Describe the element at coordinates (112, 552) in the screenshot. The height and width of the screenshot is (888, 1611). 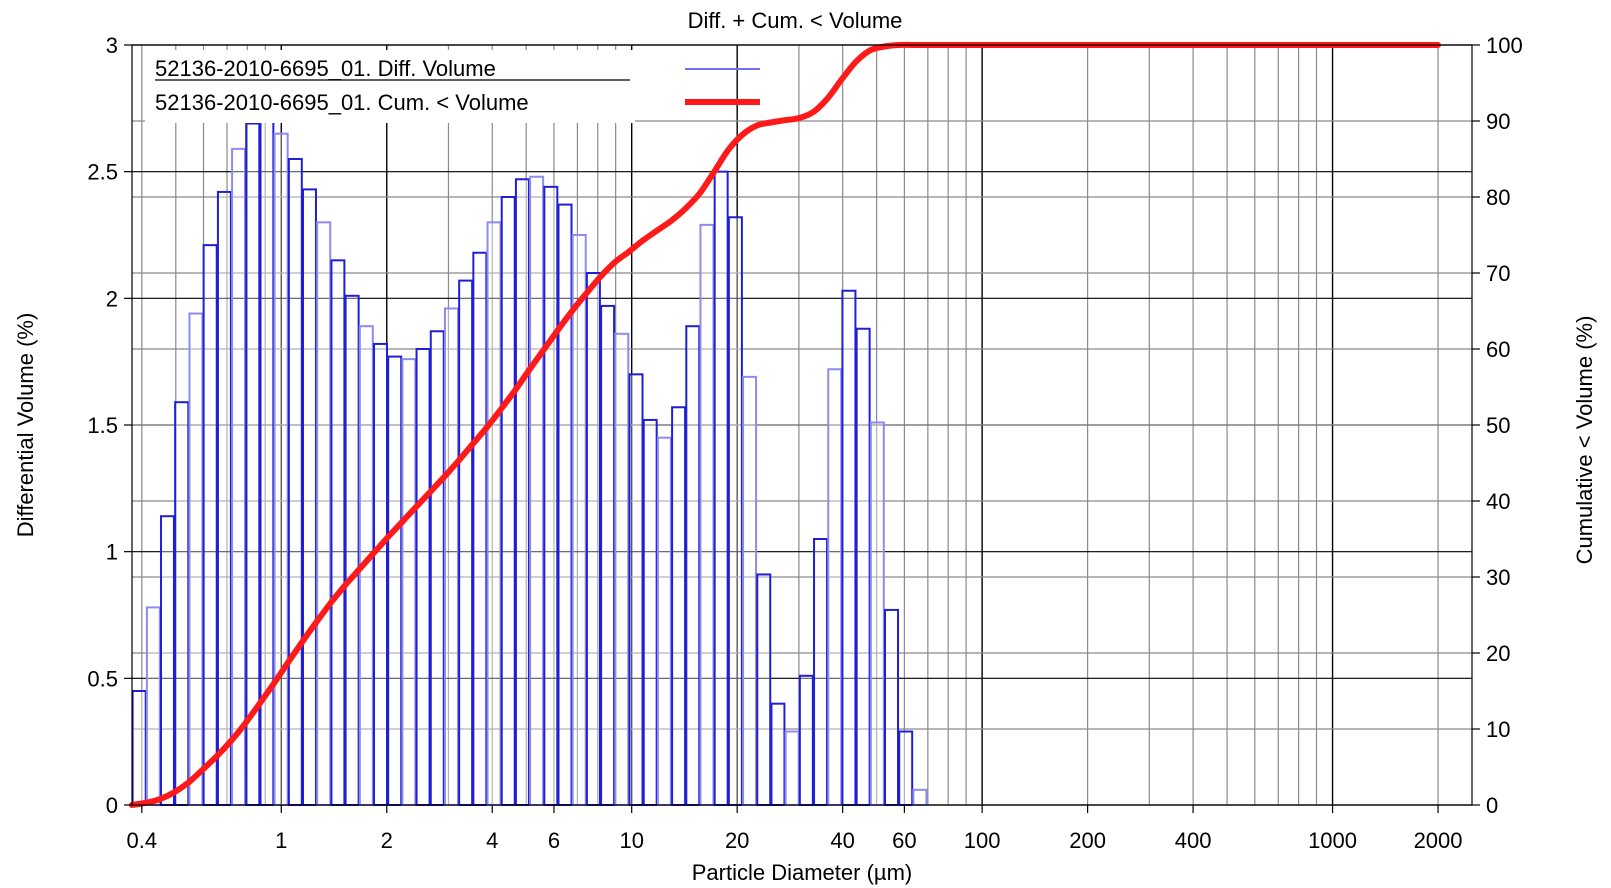
I see `y-tick-label: 1` at that location.